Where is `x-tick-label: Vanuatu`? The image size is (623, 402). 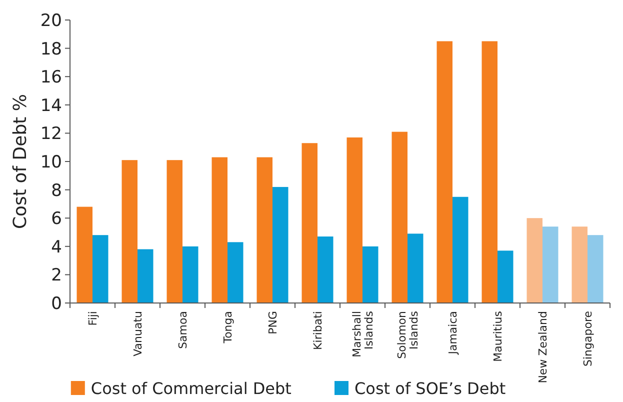 x-tick-label: Vanuatu is located at coordinates (138, 333).